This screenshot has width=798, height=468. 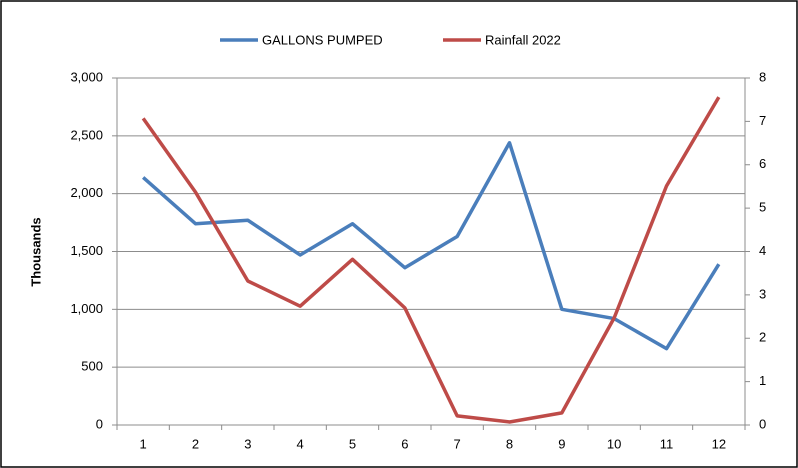 I want to click on x-tick-label: 12, so click(x=719, y=443).